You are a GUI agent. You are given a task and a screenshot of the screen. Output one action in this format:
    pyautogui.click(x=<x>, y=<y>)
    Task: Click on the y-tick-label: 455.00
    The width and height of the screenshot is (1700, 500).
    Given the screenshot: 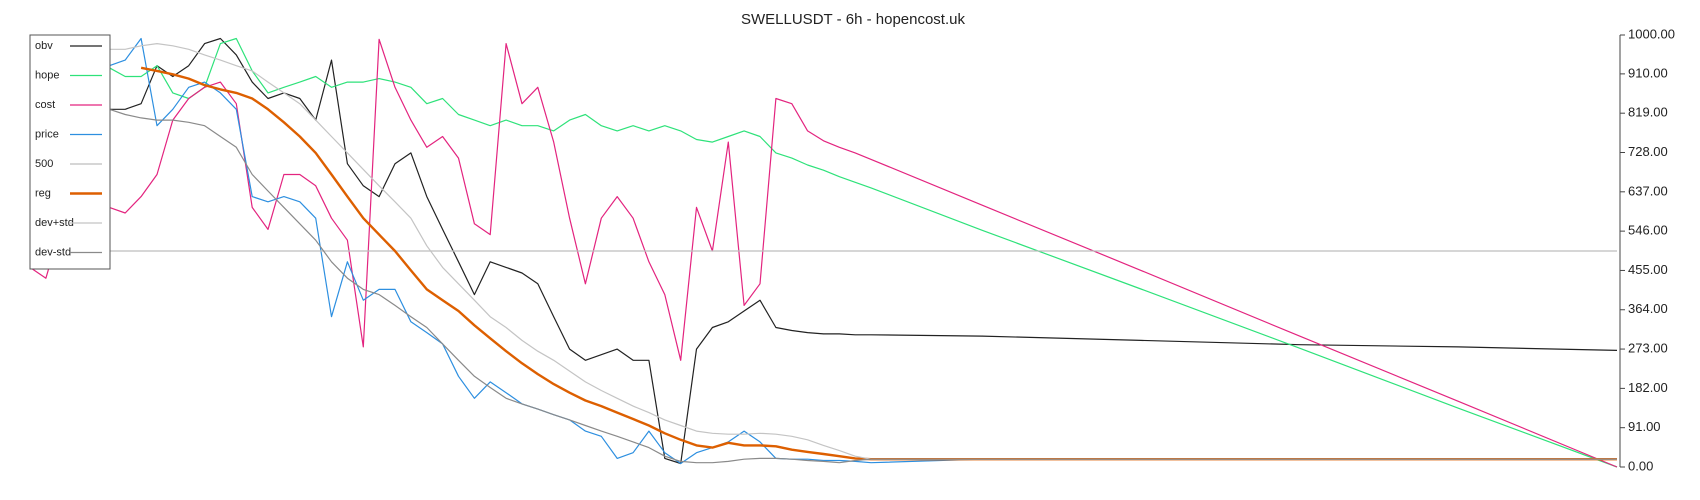 What is the action you would take?
    pyautogui.click(x=1648, y=269)
    